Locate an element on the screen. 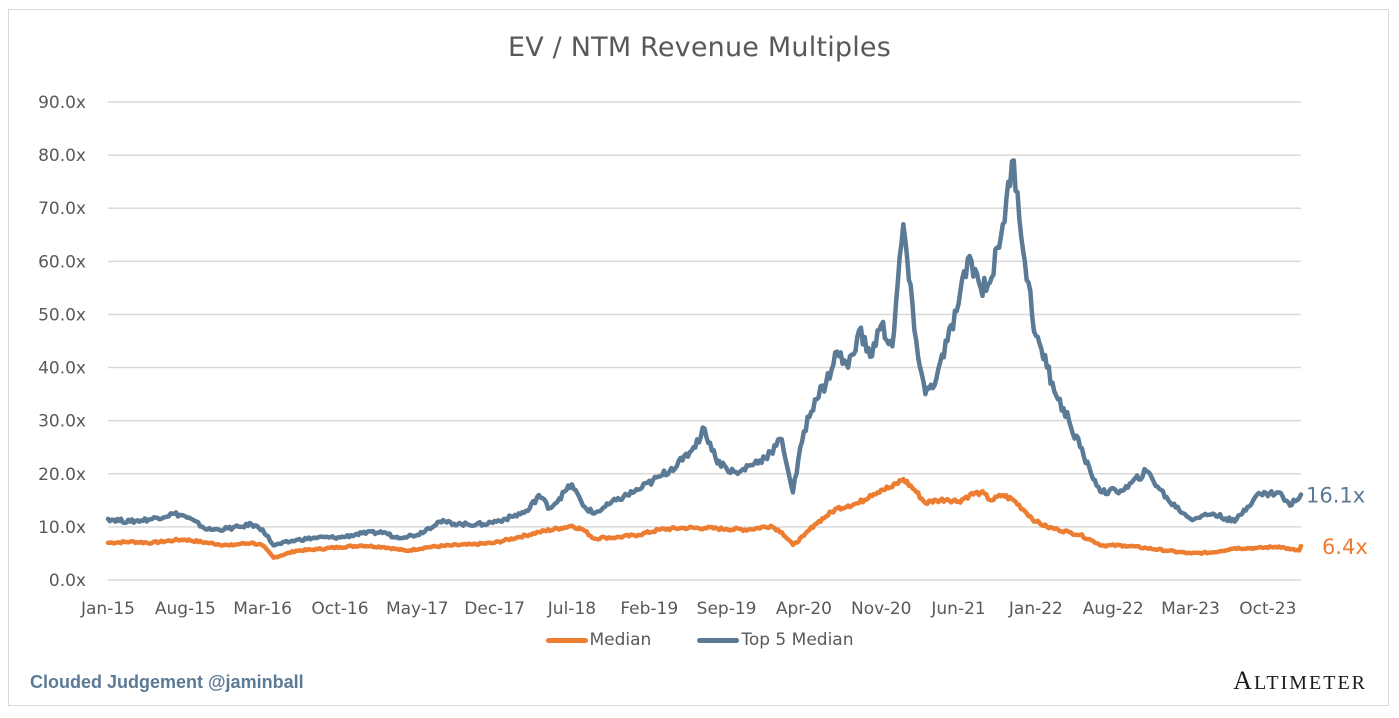 The height and width of the screenshot is (718, 1399). x-tick-label: Dec-17 is located at coordinates (494, 609).